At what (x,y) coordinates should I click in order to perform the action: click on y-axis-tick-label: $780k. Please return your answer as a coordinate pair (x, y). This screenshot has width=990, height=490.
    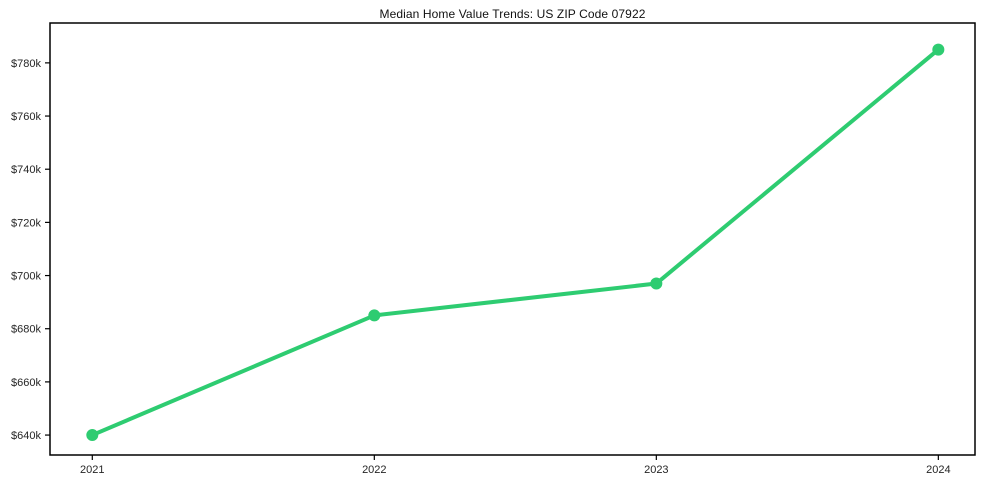
    Looking at the image, I should click on (26, 64).